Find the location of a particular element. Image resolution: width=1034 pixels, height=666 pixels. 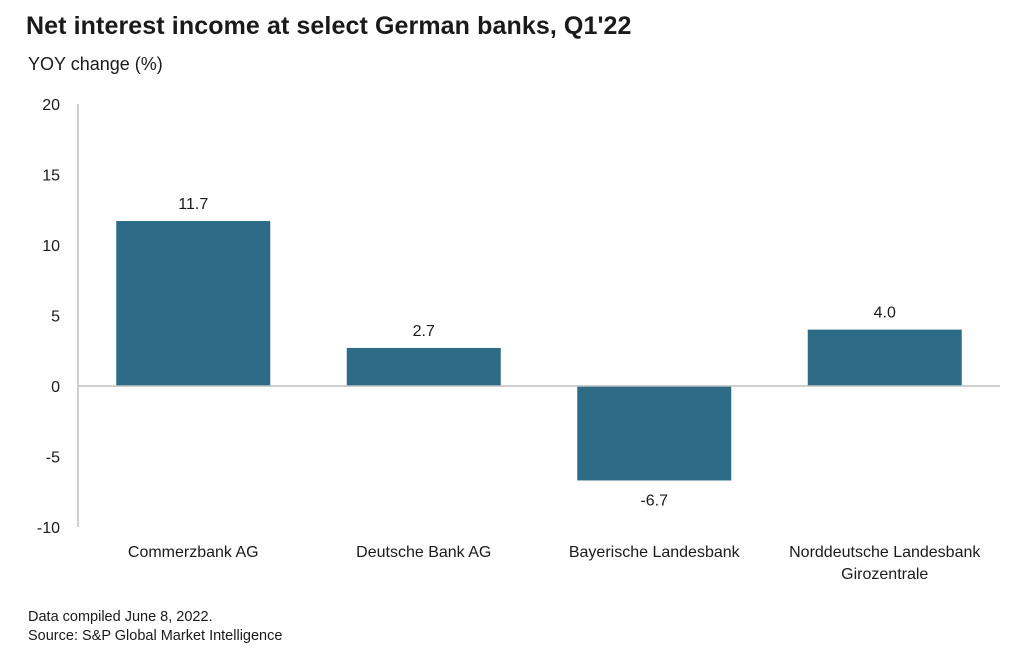

data-label: 4.0 is located at coordinates (885, 313).